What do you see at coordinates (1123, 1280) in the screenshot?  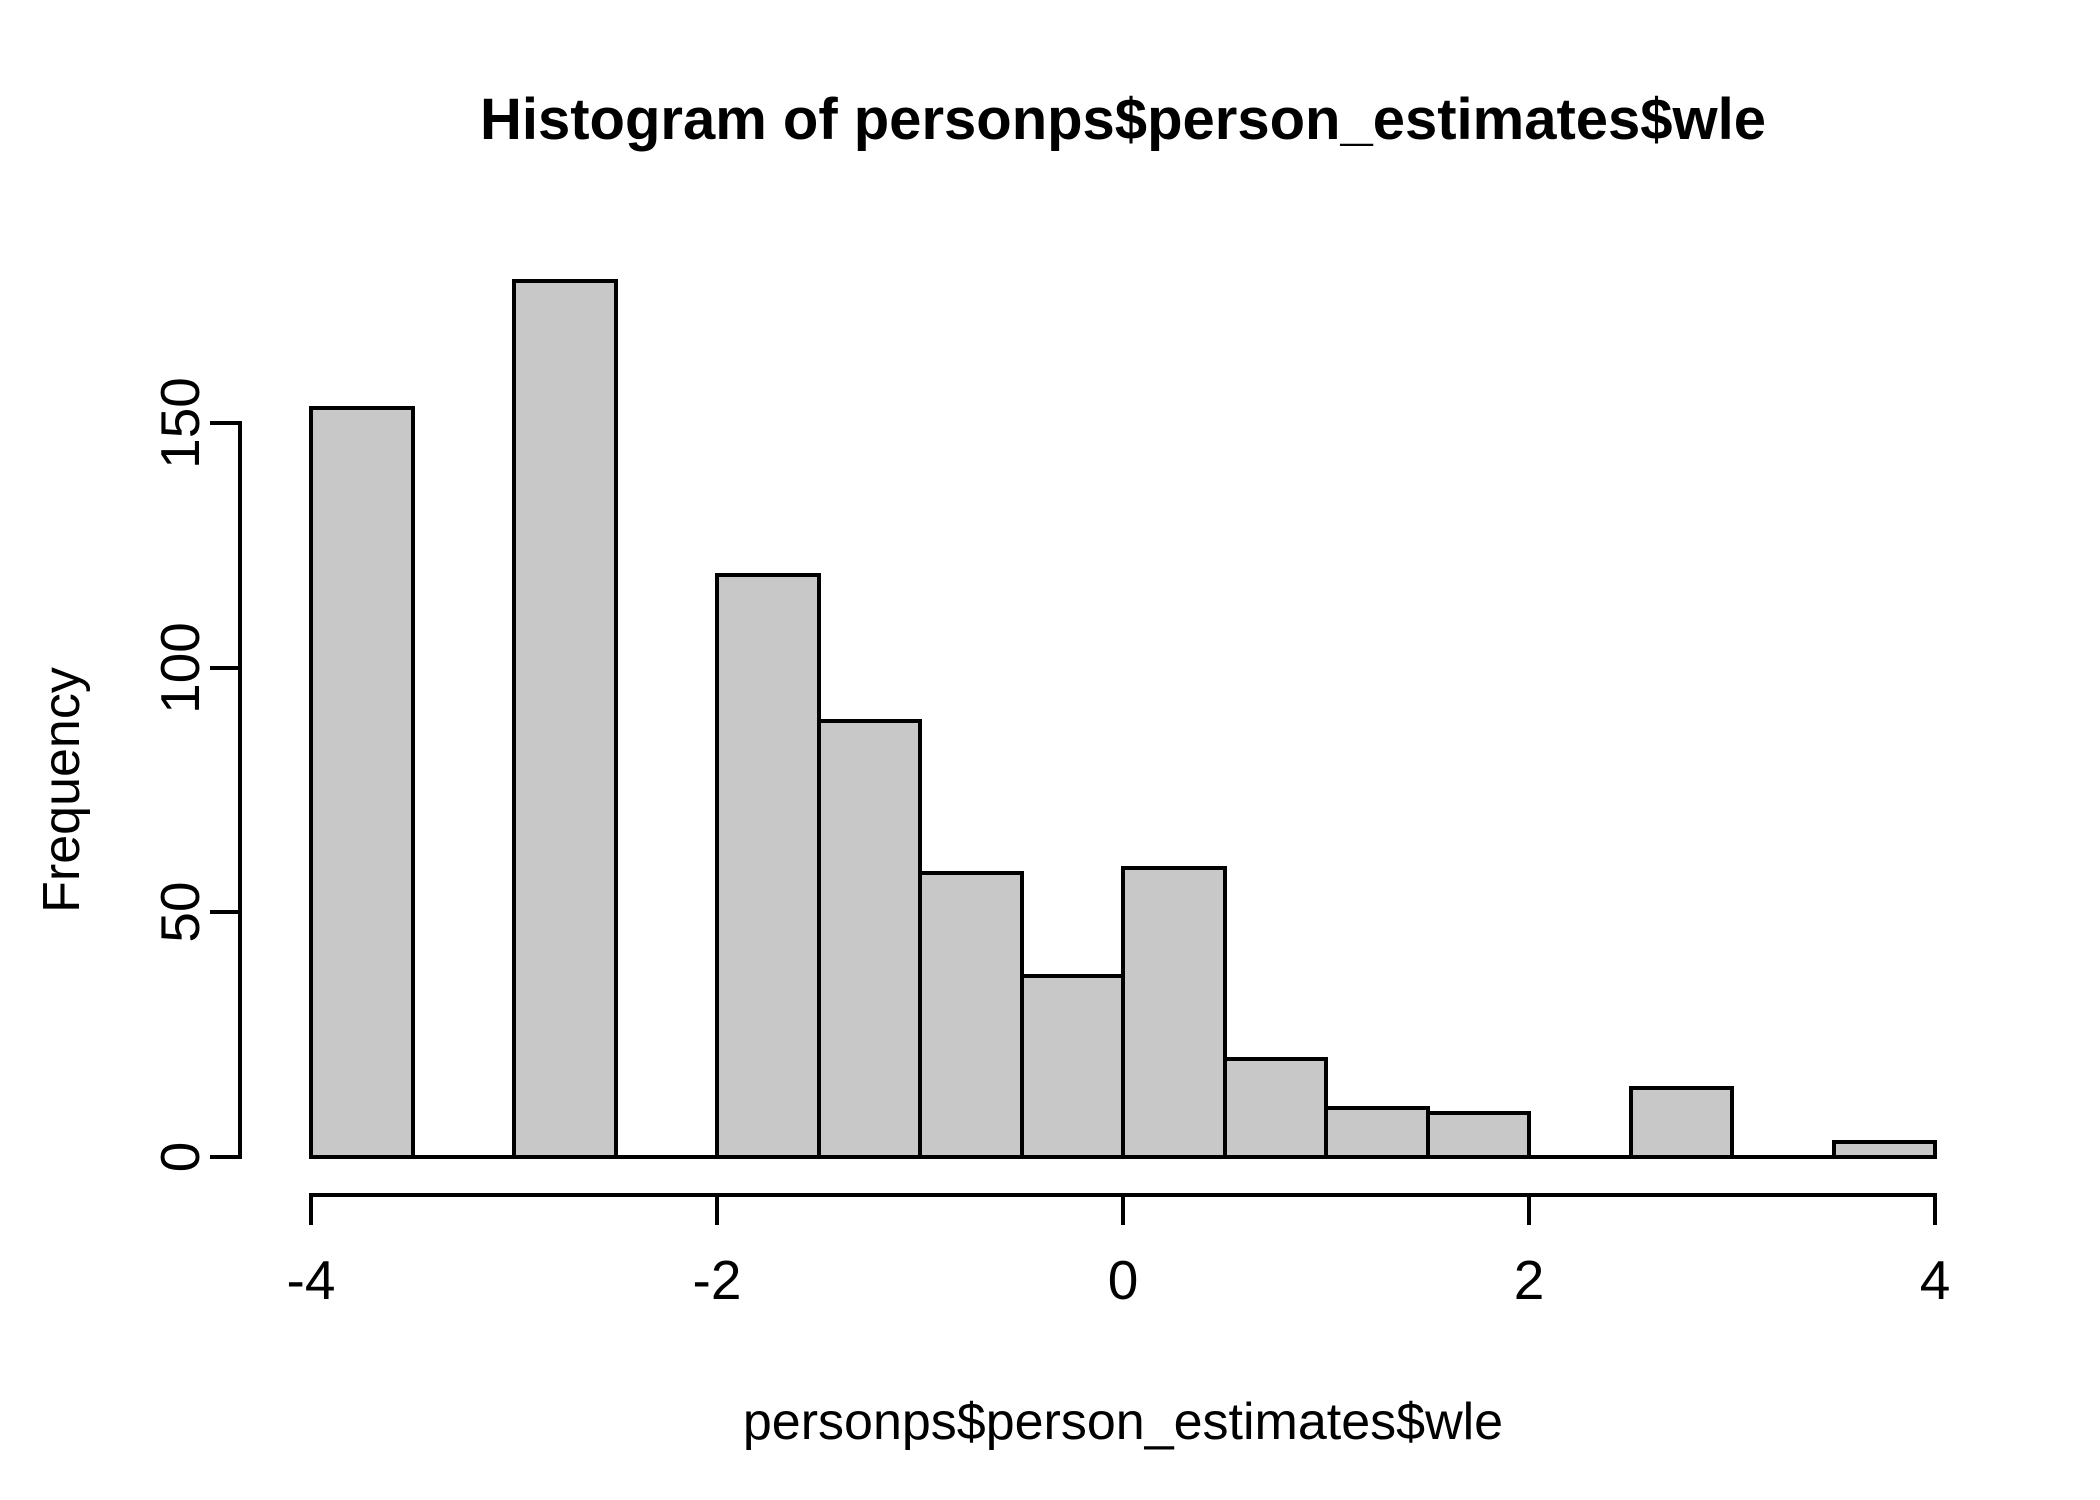 I see `x-tick-label: 0` at bounding box center [1123, 1280].